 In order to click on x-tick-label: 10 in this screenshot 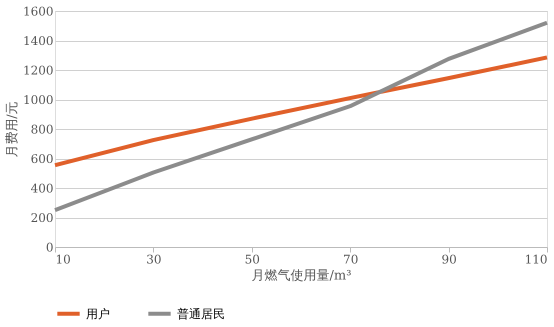, I will do `click(63, 259)`.